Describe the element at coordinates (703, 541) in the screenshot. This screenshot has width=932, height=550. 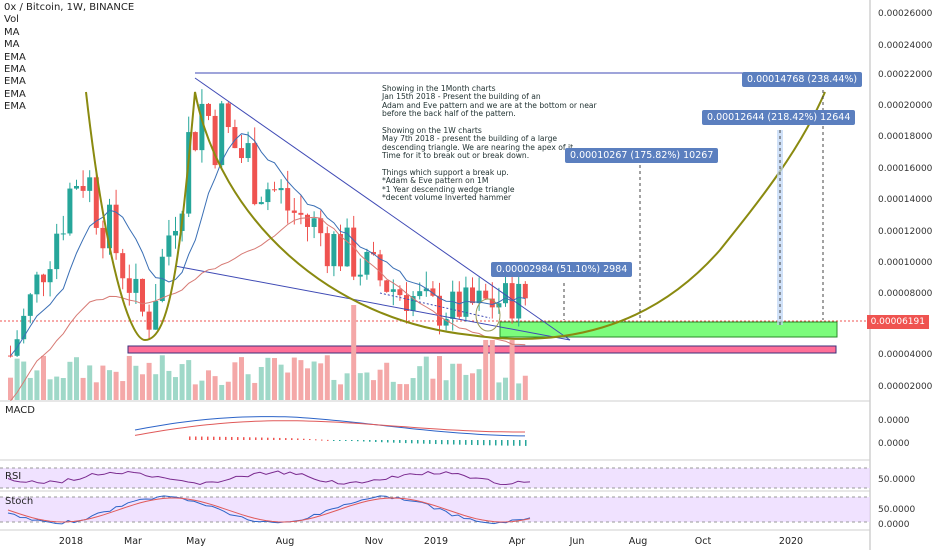
I see `x-tick: Oct` at that location.